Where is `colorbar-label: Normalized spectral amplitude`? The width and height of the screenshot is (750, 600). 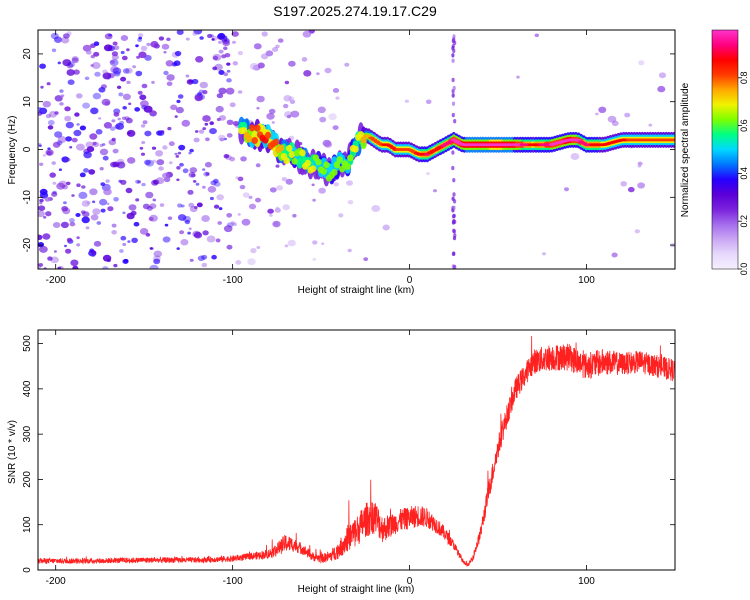
colorbar-label: Normalized spectral amplitude is located at coordinates (685, 149).